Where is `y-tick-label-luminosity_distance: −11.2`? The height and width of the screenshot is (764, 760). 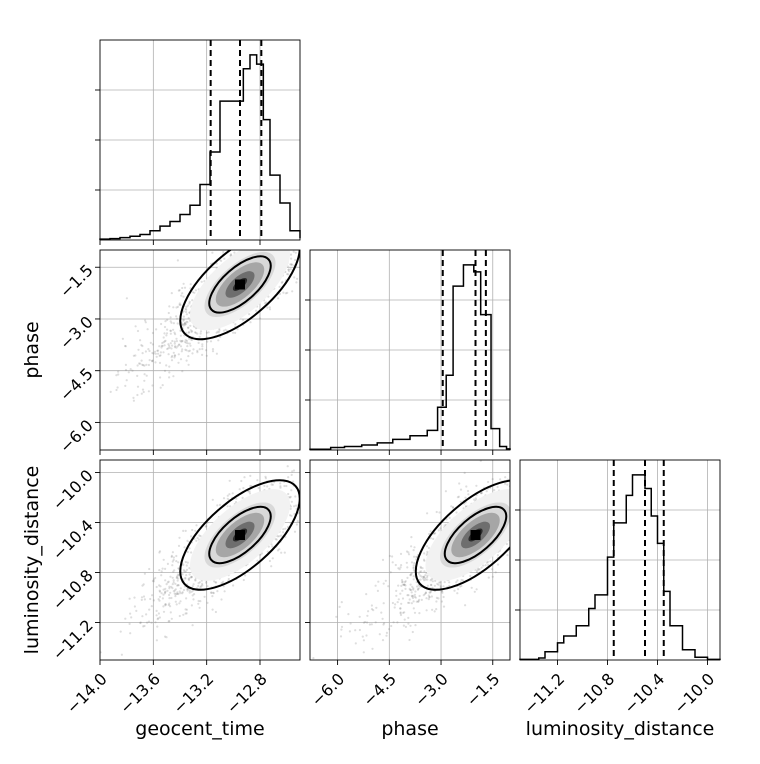 y-tick-label-luminosity_distance: −11.2 is located at coordinates (73, 640).